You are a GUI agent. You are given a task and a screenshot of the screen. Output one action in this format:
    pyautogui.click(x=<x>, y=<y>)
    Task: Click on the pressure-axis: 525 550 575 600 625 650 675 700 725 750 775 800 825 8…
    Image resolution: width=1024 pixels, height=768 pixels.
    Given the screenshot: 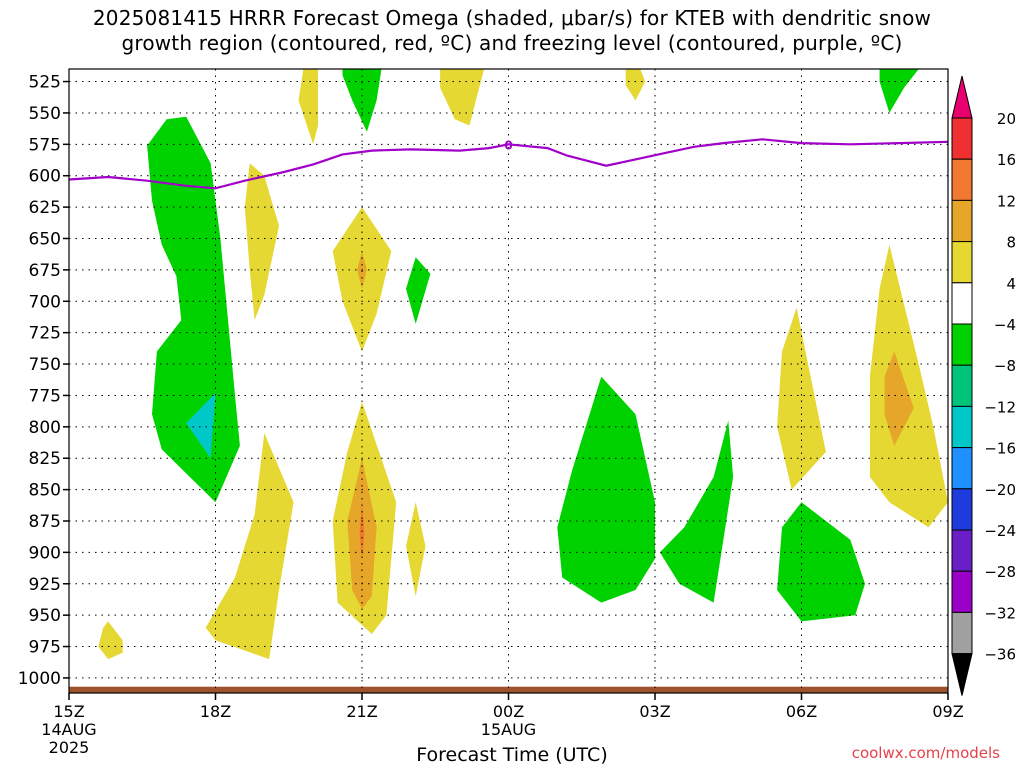 What is the action you would take?
    pyautogui.click(x=43, y=381)
    